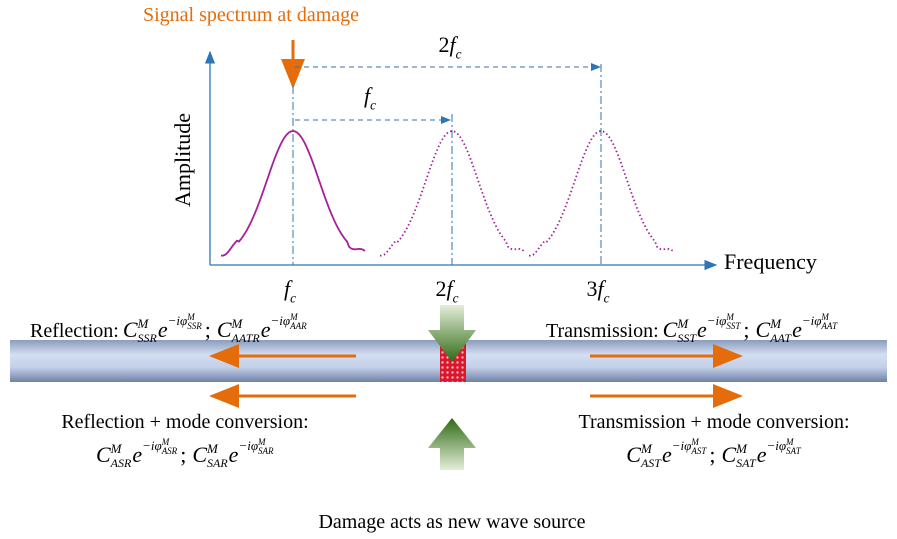  What do you see at coordinates (148, 338) in the screenshot?
I see `subscript: SSR` at bounding box center [148, 338].